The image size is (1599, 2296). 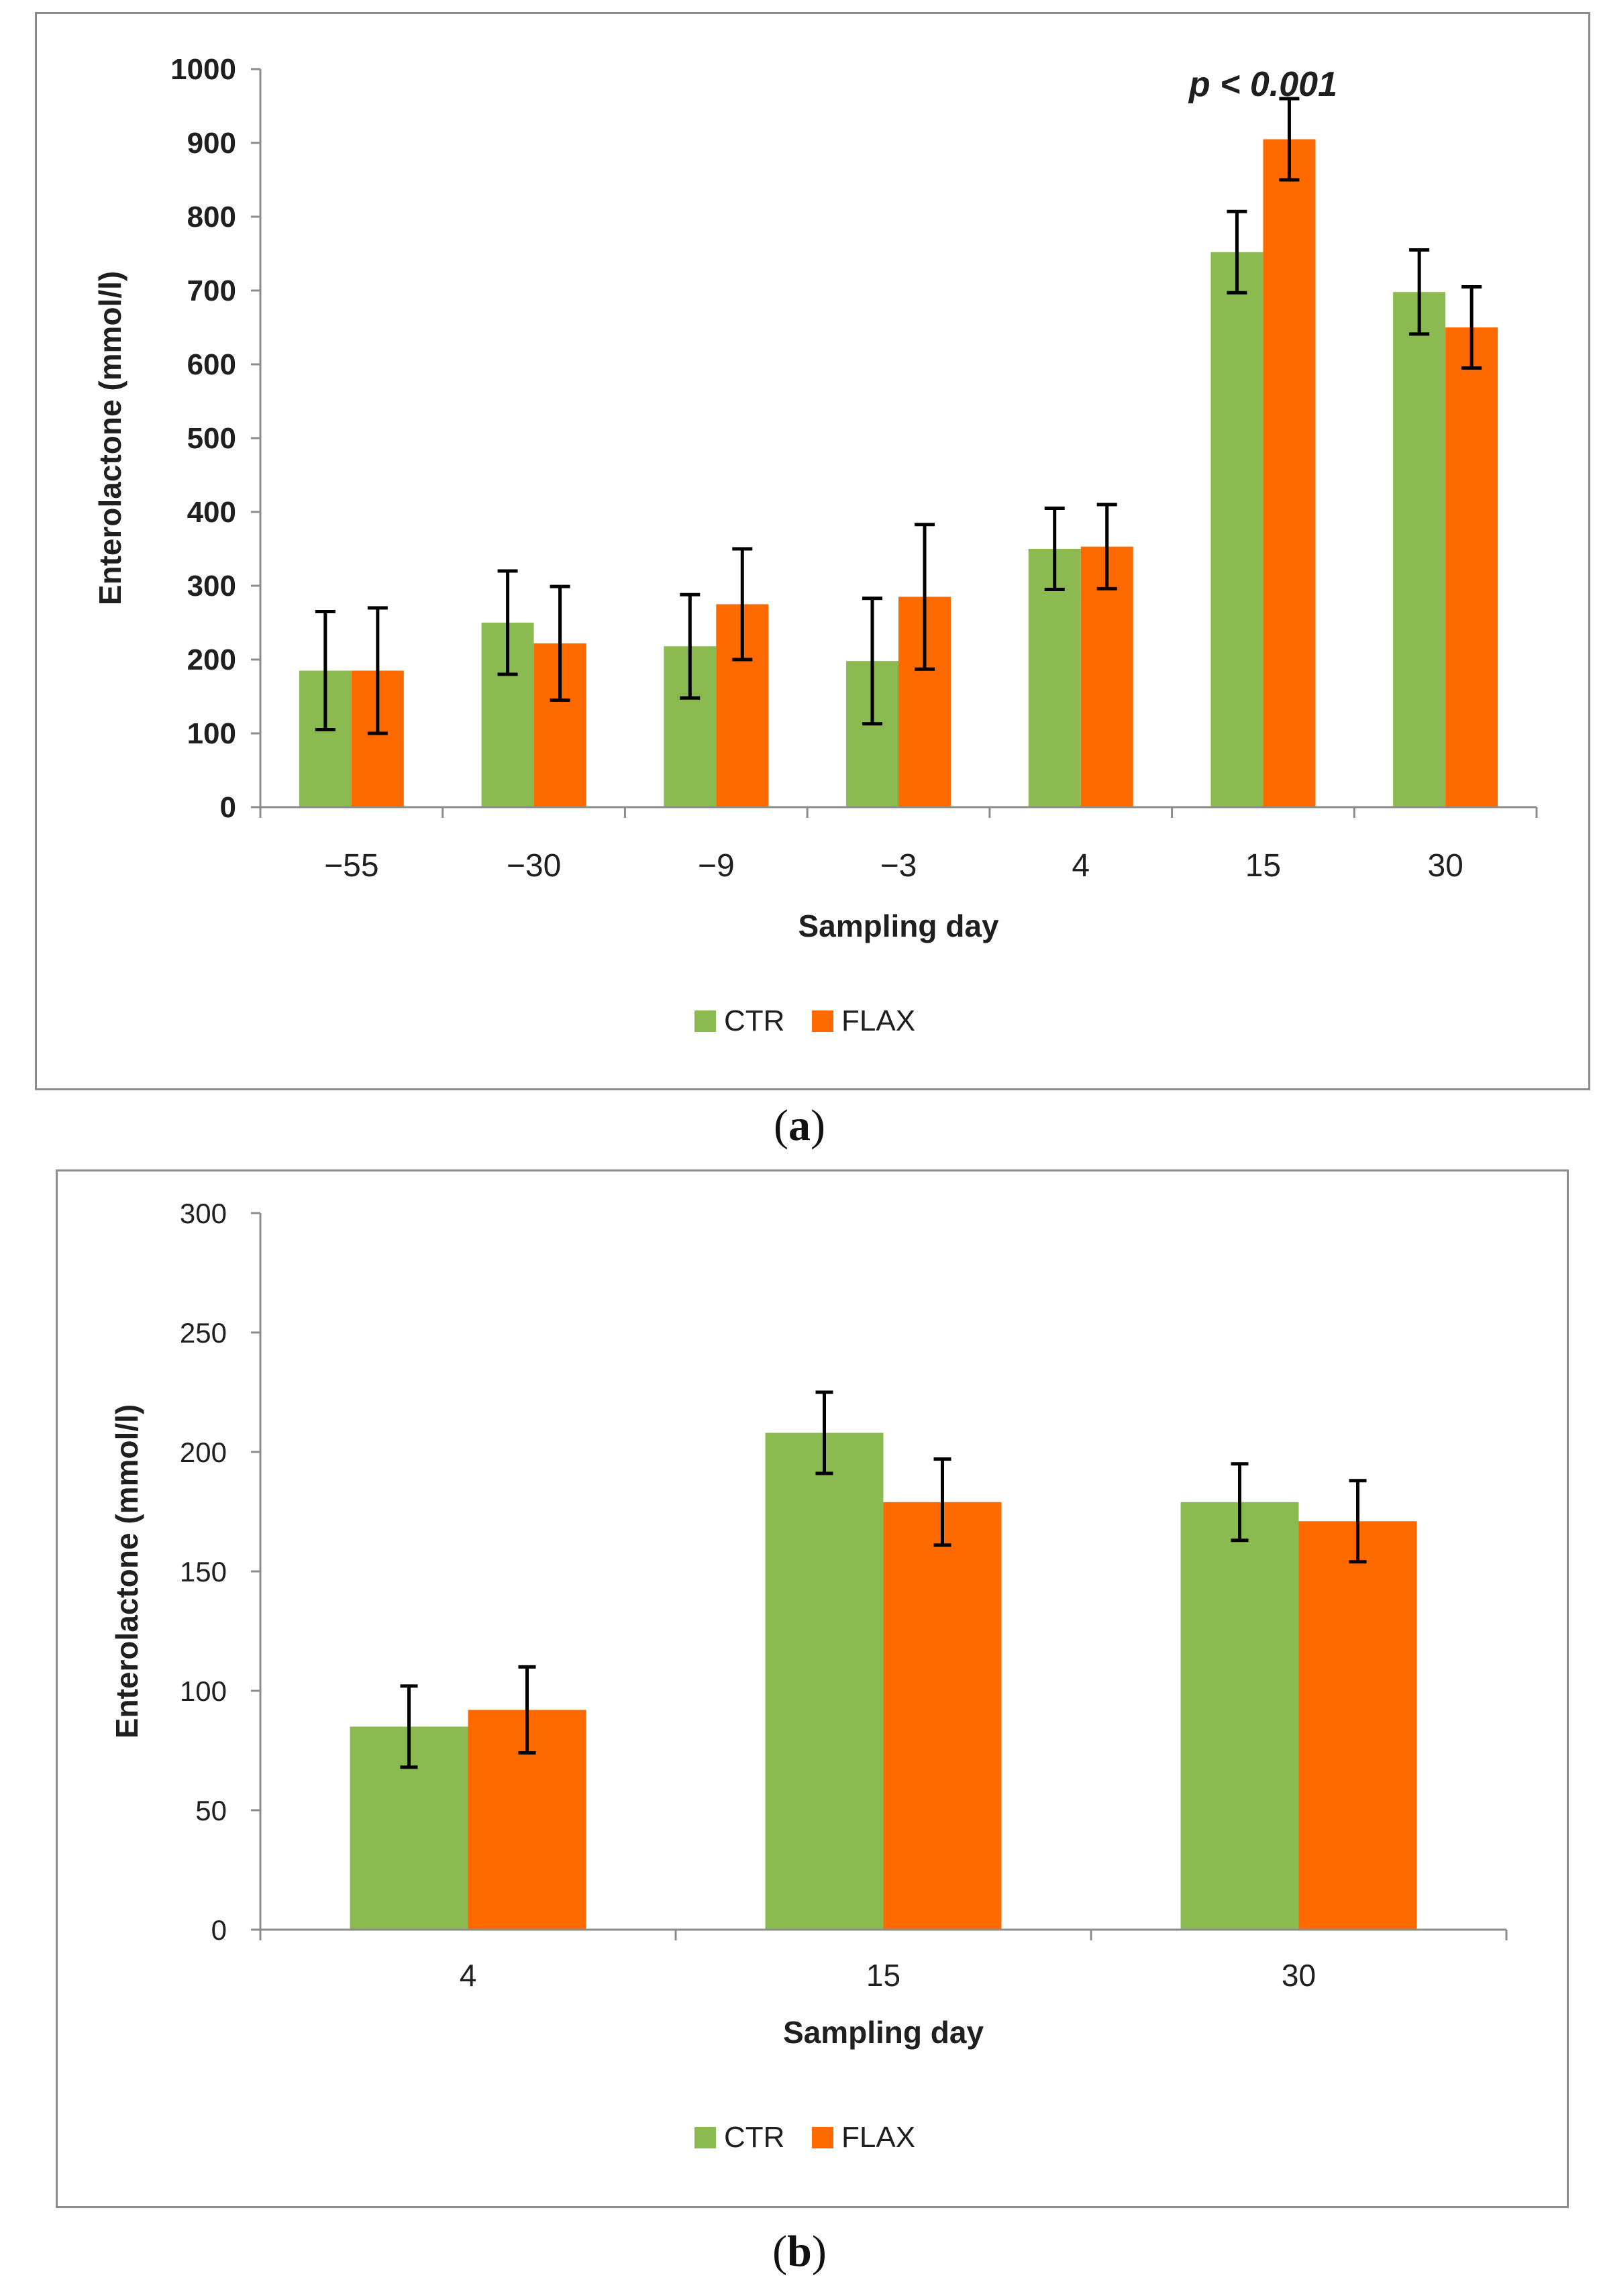 What do you see at coordinates (469, 1975) in the screenshot?
I see `x-tick-label-b-0: 4` at bounding box center [469, 1975].